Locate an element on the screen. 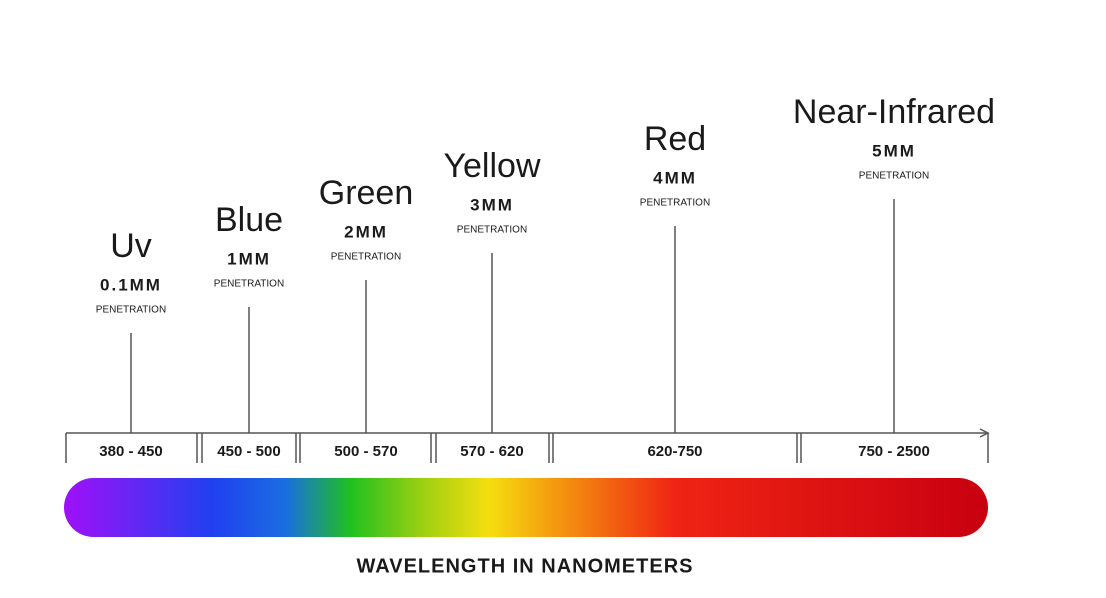 The width and height of the screenshot is (1106, 598). band-name: Red is located at coordinates (675, 139).